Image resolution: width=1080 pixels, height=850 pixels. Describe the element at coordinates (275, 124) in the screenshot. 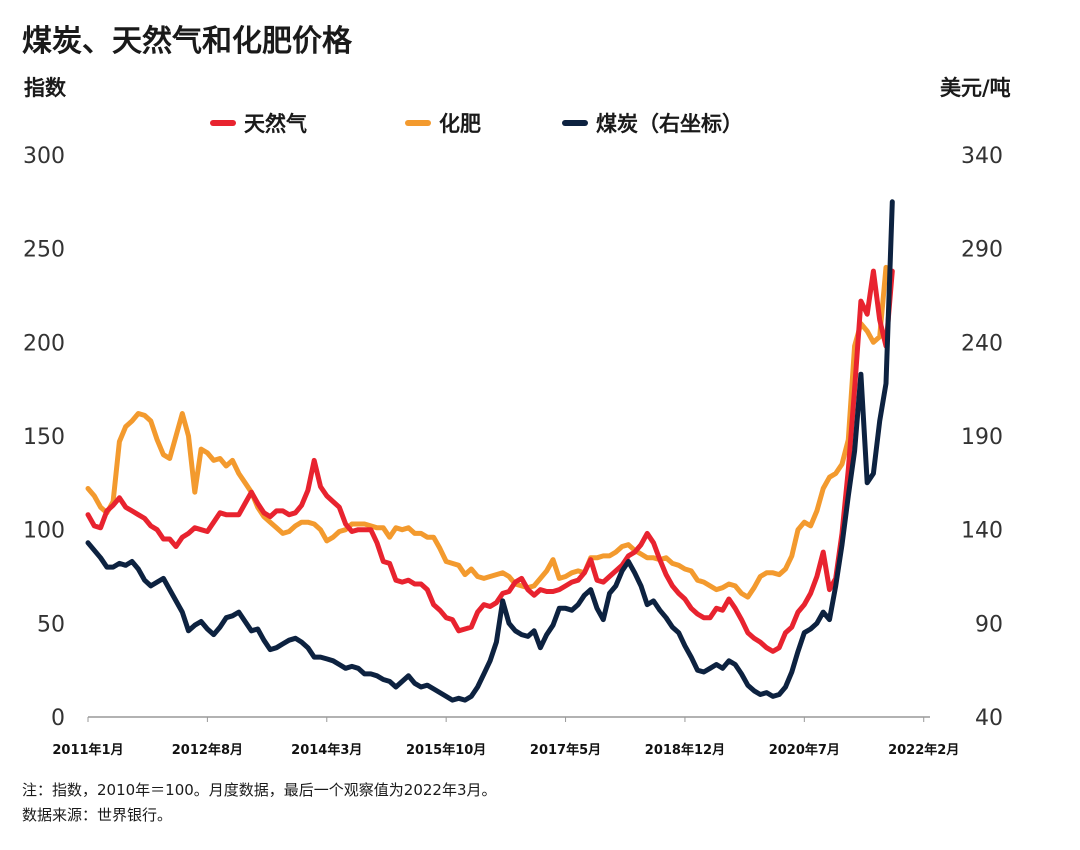

I see `legend-label-natural-gas: 天然气` at that location.